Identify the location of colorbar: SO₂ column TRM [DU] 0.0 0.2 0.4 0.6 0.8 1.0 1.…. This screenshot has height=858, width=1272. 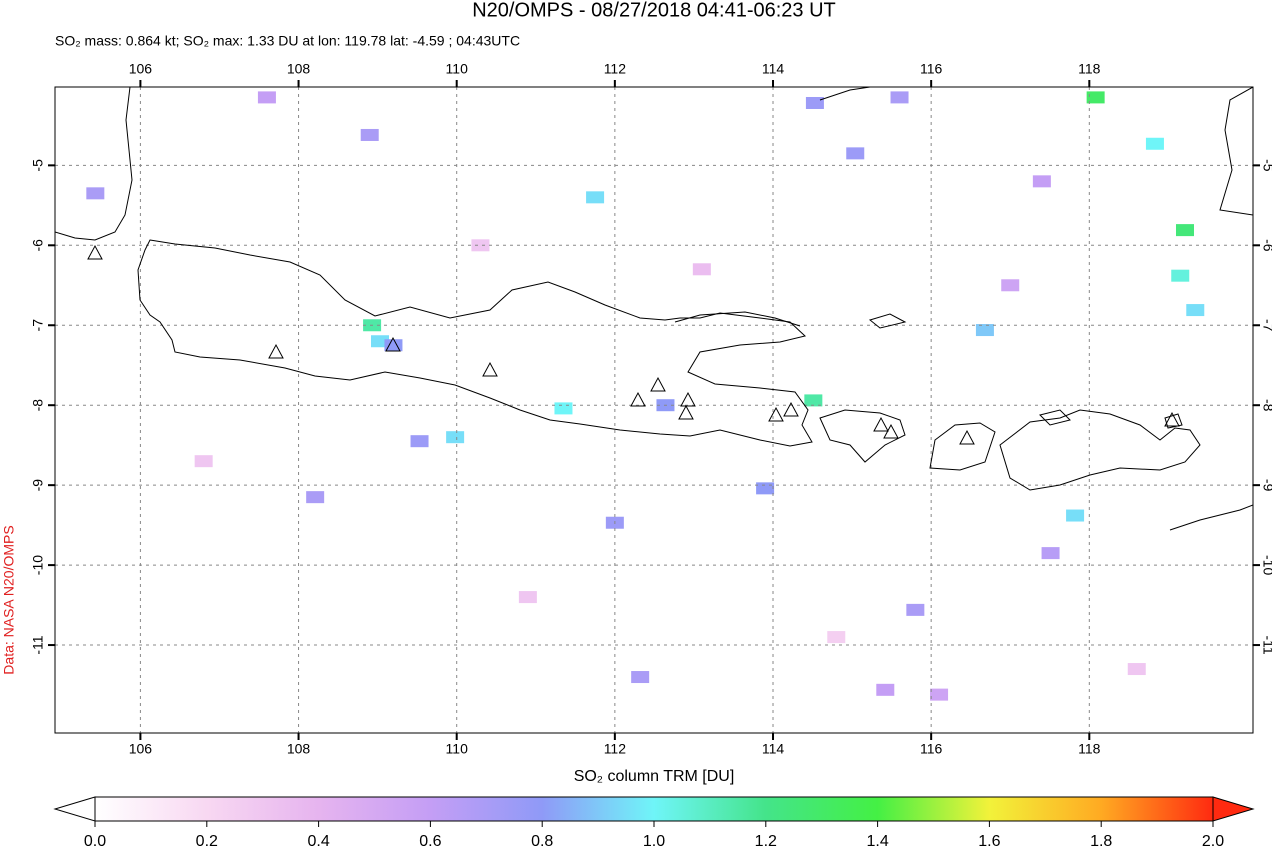
(654, 809).